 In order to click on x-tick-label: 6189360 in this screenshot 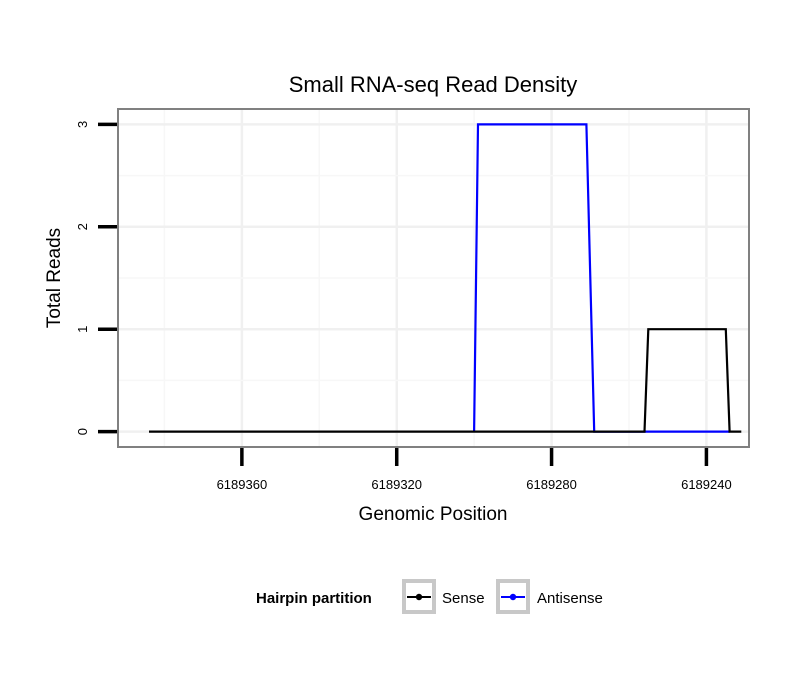, I will do `click(242, 484)`.